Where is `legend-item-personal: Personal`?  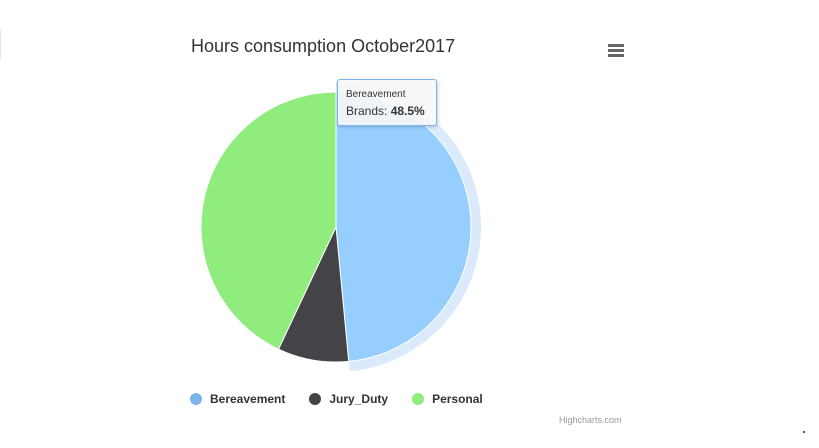 legend-item-personal: Personal is located at coordinates (447, 399).